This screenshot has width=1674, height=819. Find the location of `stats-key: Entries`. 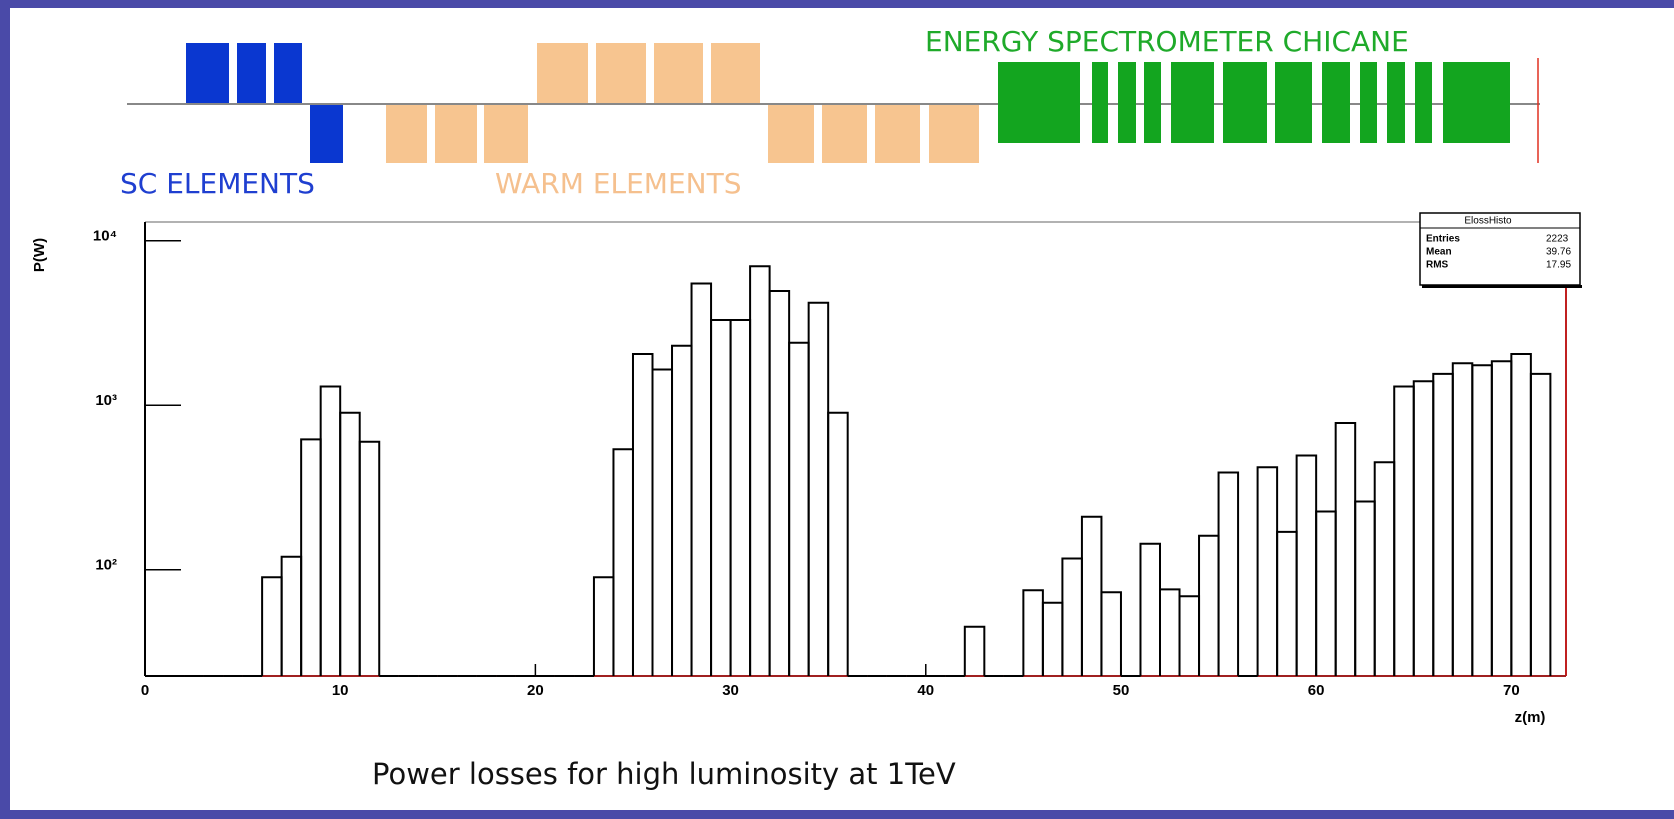

stats-key: Entries is located at coordinates (1443, 239).